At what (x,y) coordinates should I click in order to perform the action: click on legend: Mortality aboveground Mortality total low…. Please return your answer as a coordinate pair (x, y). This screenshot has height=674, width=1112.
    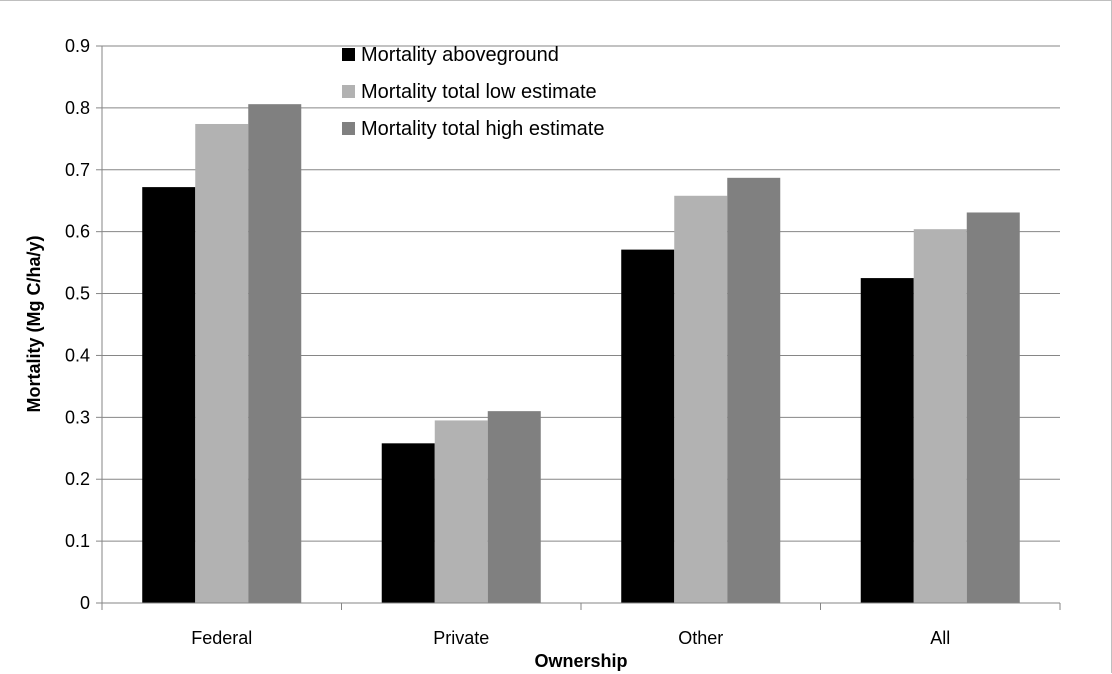
    Looking at the image, I should click on (473, 92).